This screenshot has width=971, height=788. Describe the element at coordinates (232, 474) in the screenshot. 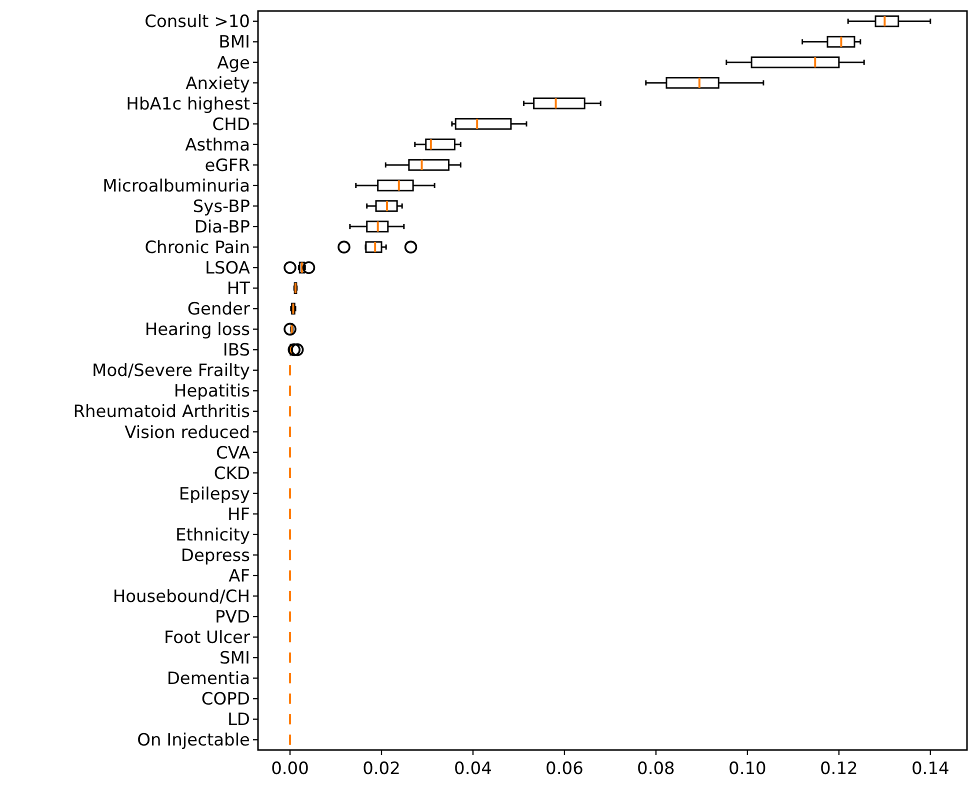

I see `y-tick-label: CKD` at that location.